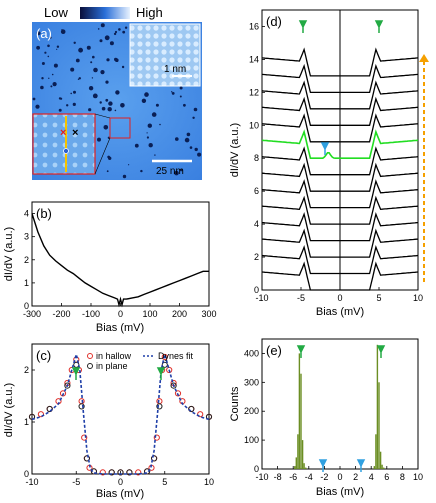 This screenshot has width=436, height=503. What do you see at coordinates (325, 148) in the screenshot?
I see `arrow-d-subgap` at bounding box center [325, 148].